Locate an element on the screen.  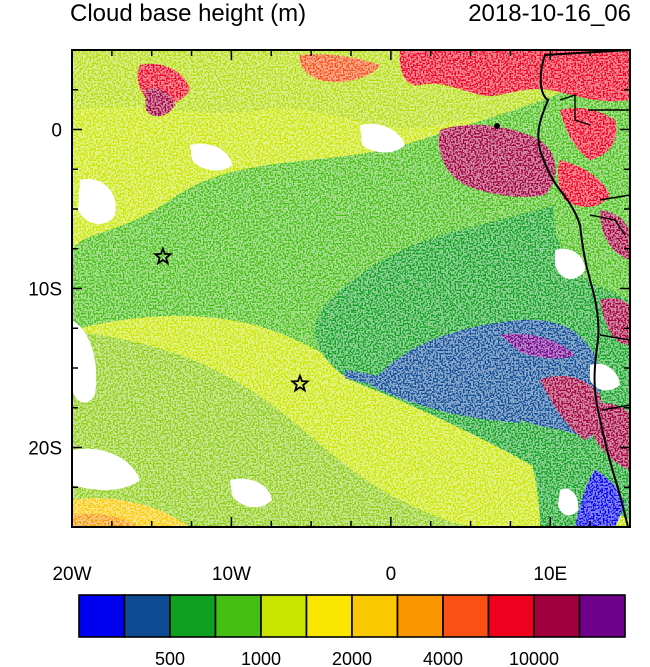
colorbar is located at coordinates (352, 616).